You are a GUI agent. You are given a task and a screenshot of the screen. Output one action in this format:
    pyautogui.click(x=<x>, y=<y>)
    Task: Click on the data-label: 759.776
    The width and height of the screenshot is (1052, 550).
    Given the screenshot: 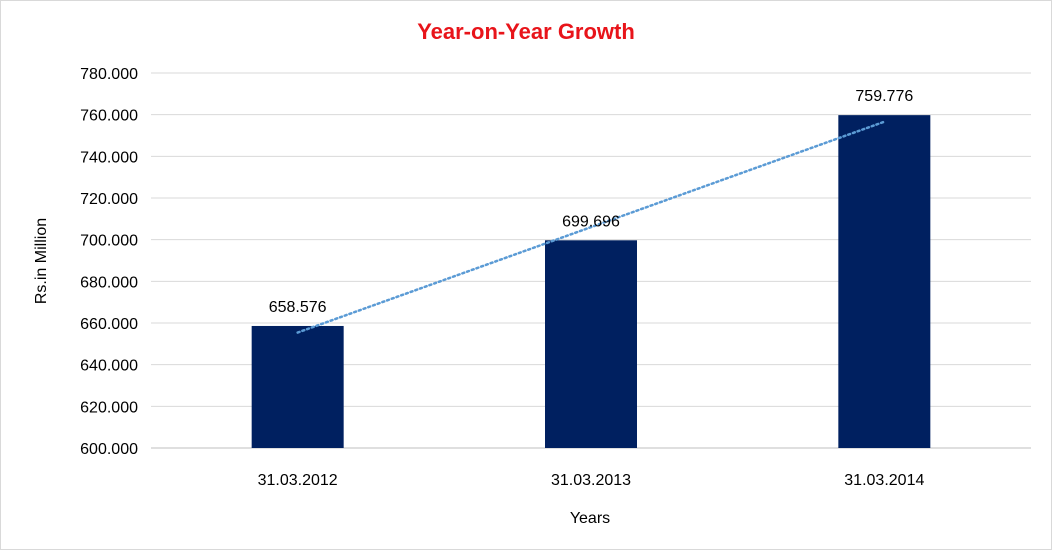 What is the action you would take?
    pyautogui.click(x=884, y=96)
    